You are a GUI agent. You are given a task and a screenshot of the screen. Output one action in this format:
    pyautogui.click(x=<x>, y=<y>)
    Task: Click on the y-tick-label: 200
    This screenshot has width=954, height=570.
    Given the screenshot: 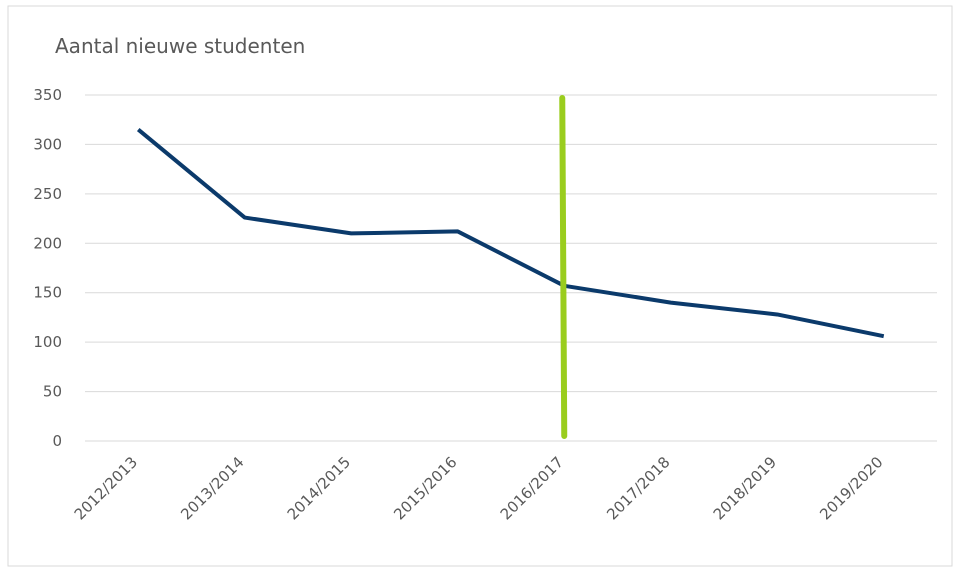 What is the action you would take?
    pyautogui.click(x=47, y=243)
    